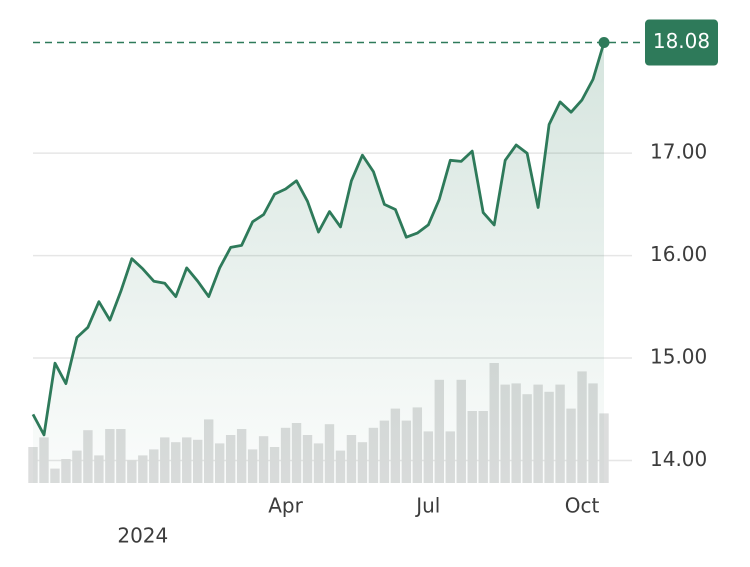 This screenshot has height=567, width=750. I want to click on y-tick-label: 15.00, so click(678, 357).